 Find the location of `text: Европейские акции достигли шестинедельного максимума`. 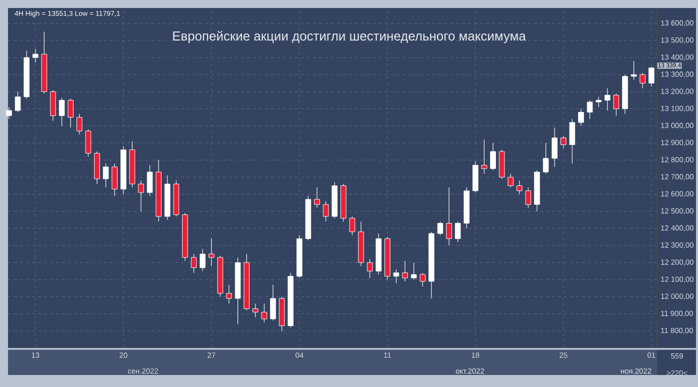

text: Европейские акции достигли шестинедельного максимума is located at coordinates (349, 37).